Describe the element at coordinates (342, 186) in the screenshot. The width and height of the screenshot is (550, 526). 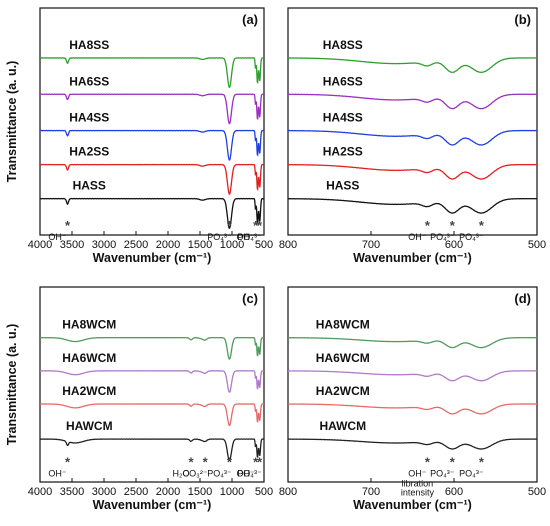
I see `series-label: HASS` at that location.